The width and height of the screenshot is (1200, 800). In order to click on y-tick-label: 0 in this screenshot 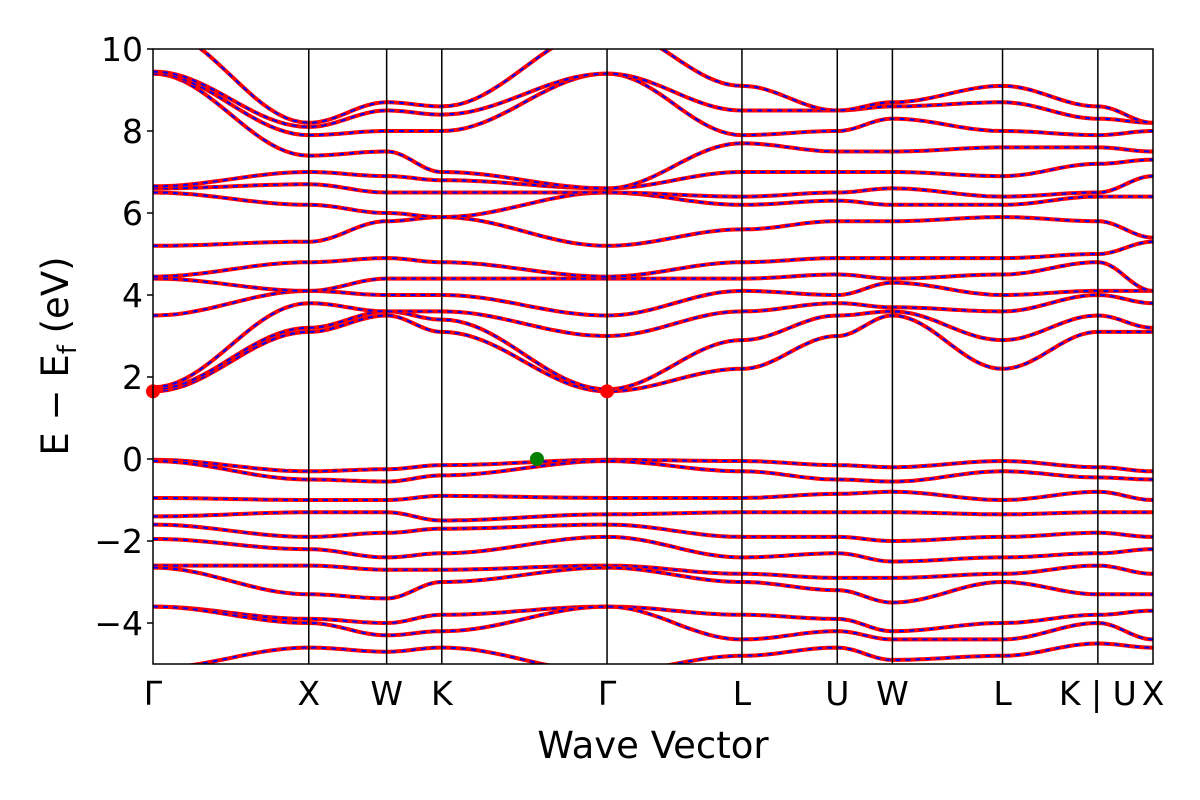, I will do `click(132, 459)`.